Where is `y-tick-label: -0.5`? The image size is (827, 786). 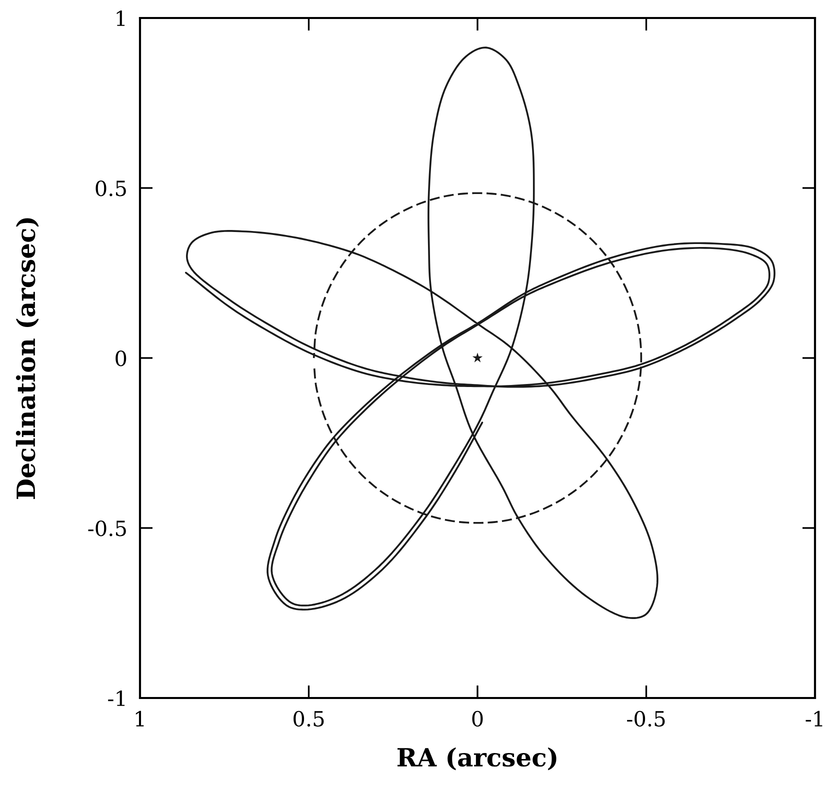 y-tick-label: -0.5 is located at coordinates (107, 528).